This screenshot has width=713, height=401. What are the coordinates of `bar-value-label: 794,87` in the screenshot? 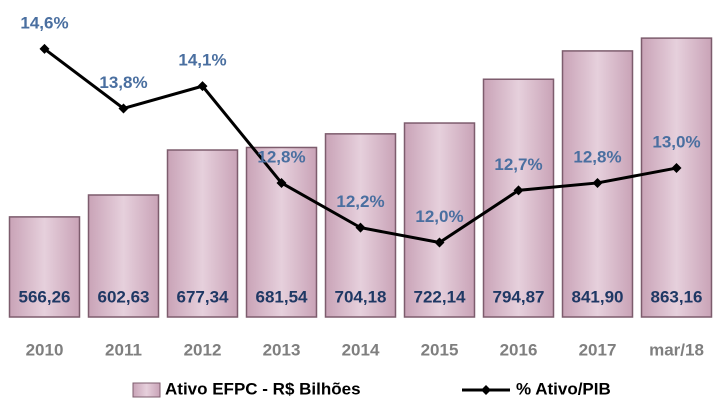 It's located at (519, 296).